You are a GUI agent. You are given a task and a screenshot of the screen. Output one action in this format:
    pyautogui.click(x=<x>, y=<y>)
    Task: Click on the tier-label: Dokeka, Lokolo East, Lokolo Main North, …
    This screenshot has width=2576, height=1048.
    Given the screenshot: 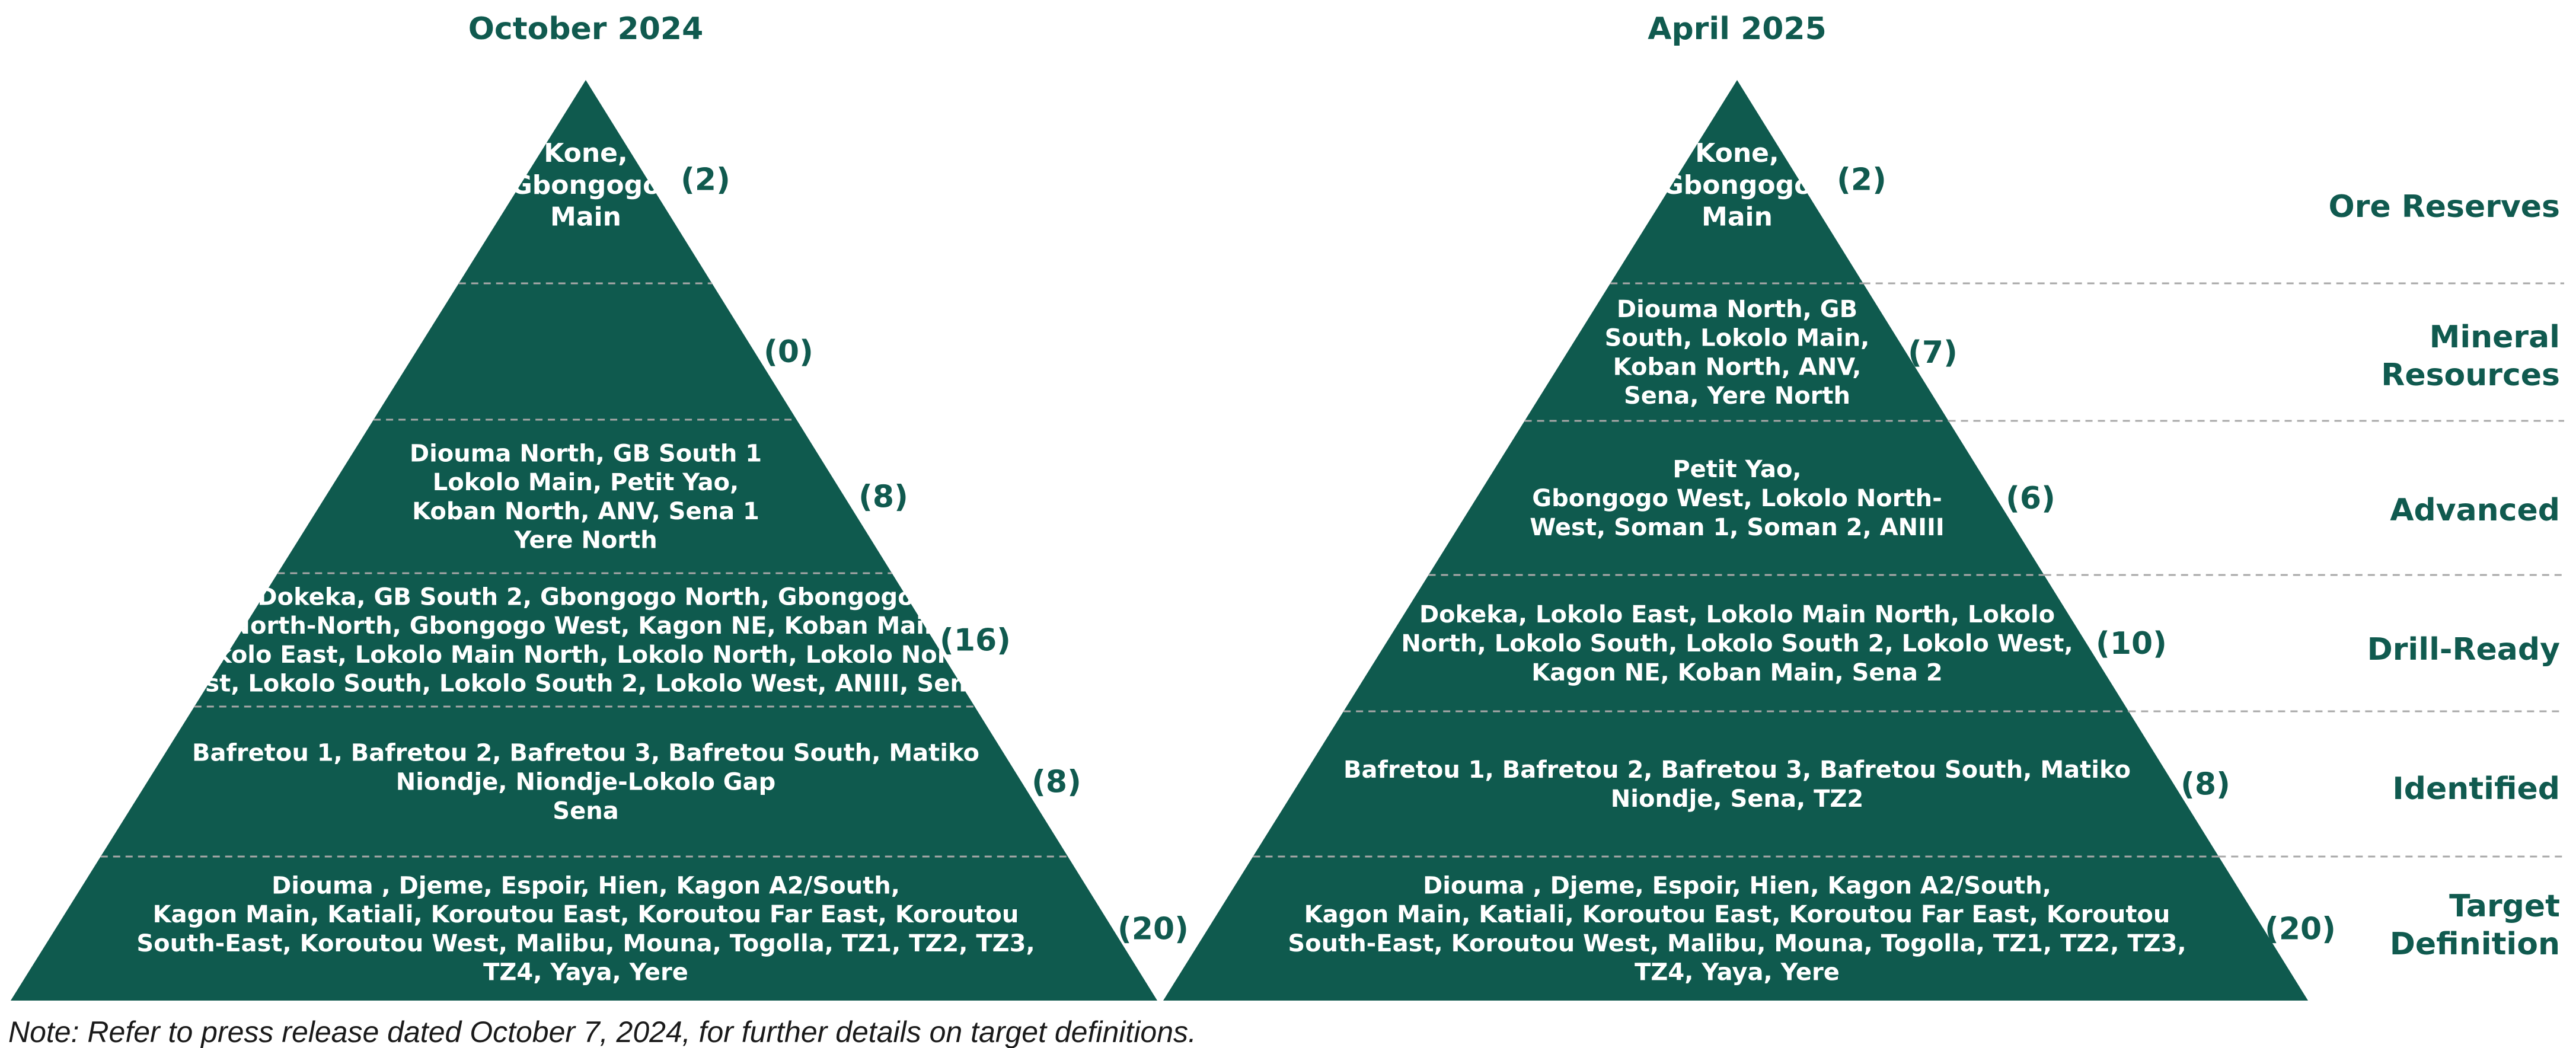 What is the action you would take?
    pyautogui.click(x=1737, y=643)
    